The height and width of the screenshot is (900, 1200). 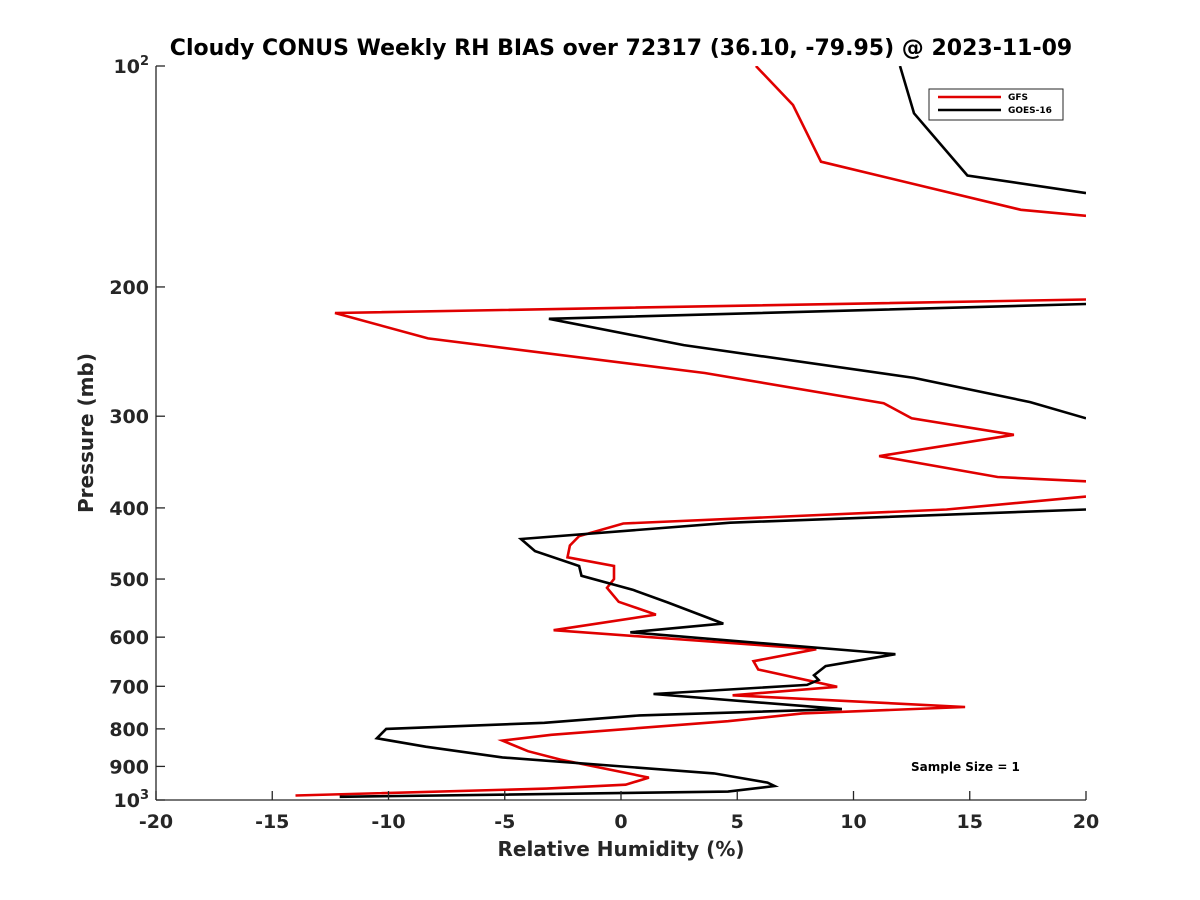 I want to click on legend-gfs-label: GFS, so click(x=1018, y=98).